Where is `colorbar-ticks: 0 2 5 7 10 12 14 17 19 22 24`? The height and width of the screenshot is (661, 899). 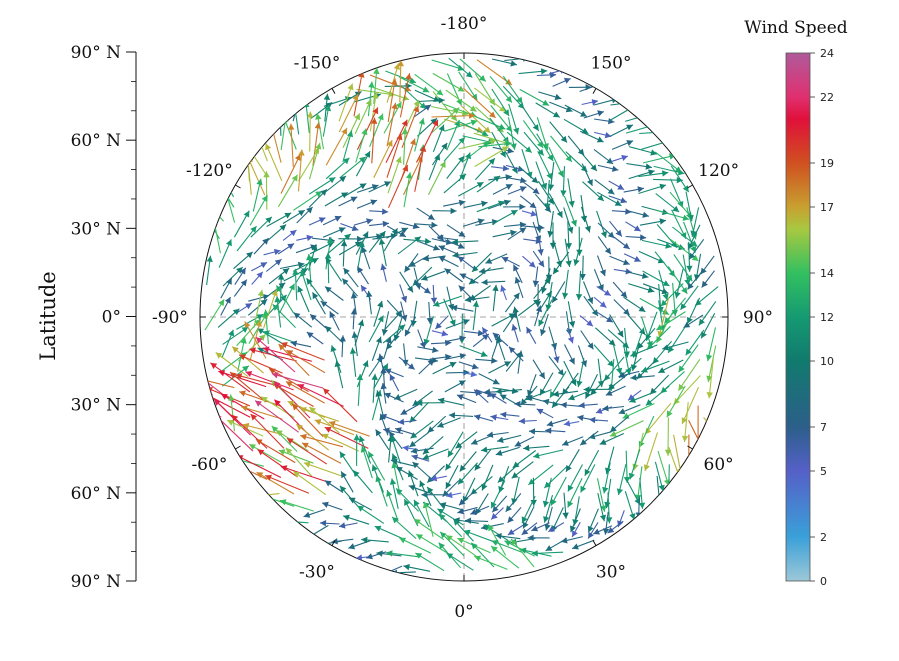
colorbar-ticks: 0 2 5 7 10 12 14 17 19 22 24 is located at coordinates (822, 317).